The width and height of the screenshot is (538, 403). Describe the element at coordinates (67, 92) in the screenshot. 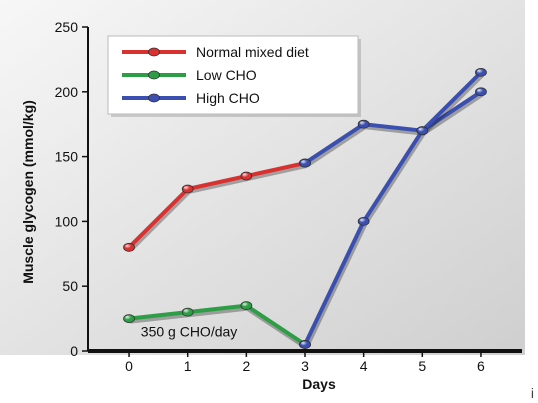

I see `y-tick-label: 200` at that location.